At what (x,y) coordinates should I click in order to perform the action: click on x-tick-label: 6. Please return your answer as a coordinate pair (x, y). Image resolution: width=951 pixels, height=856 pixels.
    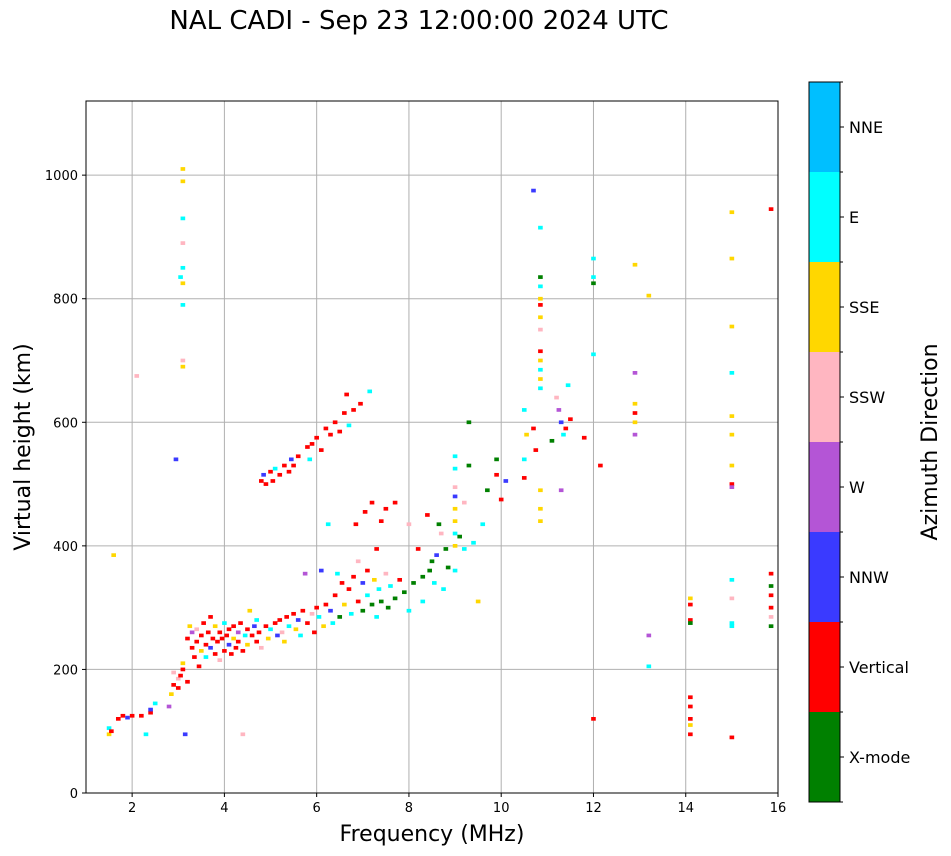
    Looking at the image, I should click on (317, 808).